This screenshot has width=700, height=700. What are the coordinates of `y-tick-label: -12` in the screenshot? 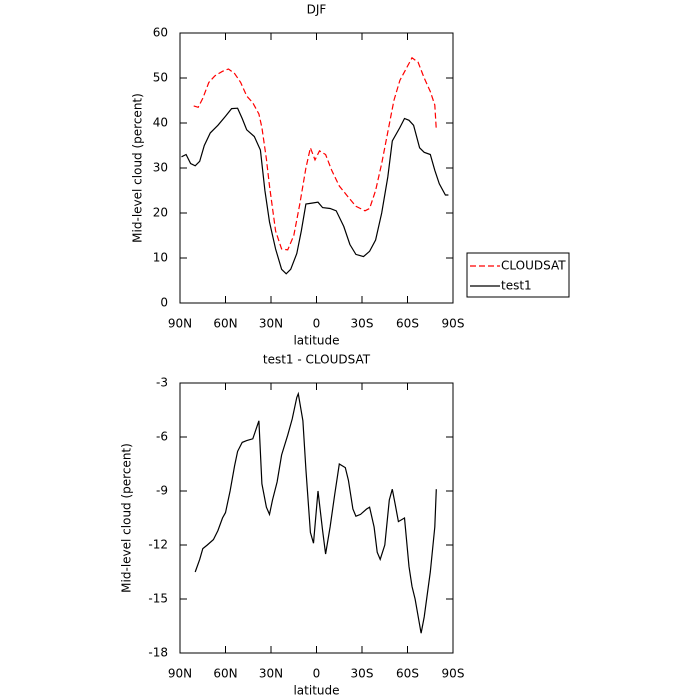 It's located at (158, 545).